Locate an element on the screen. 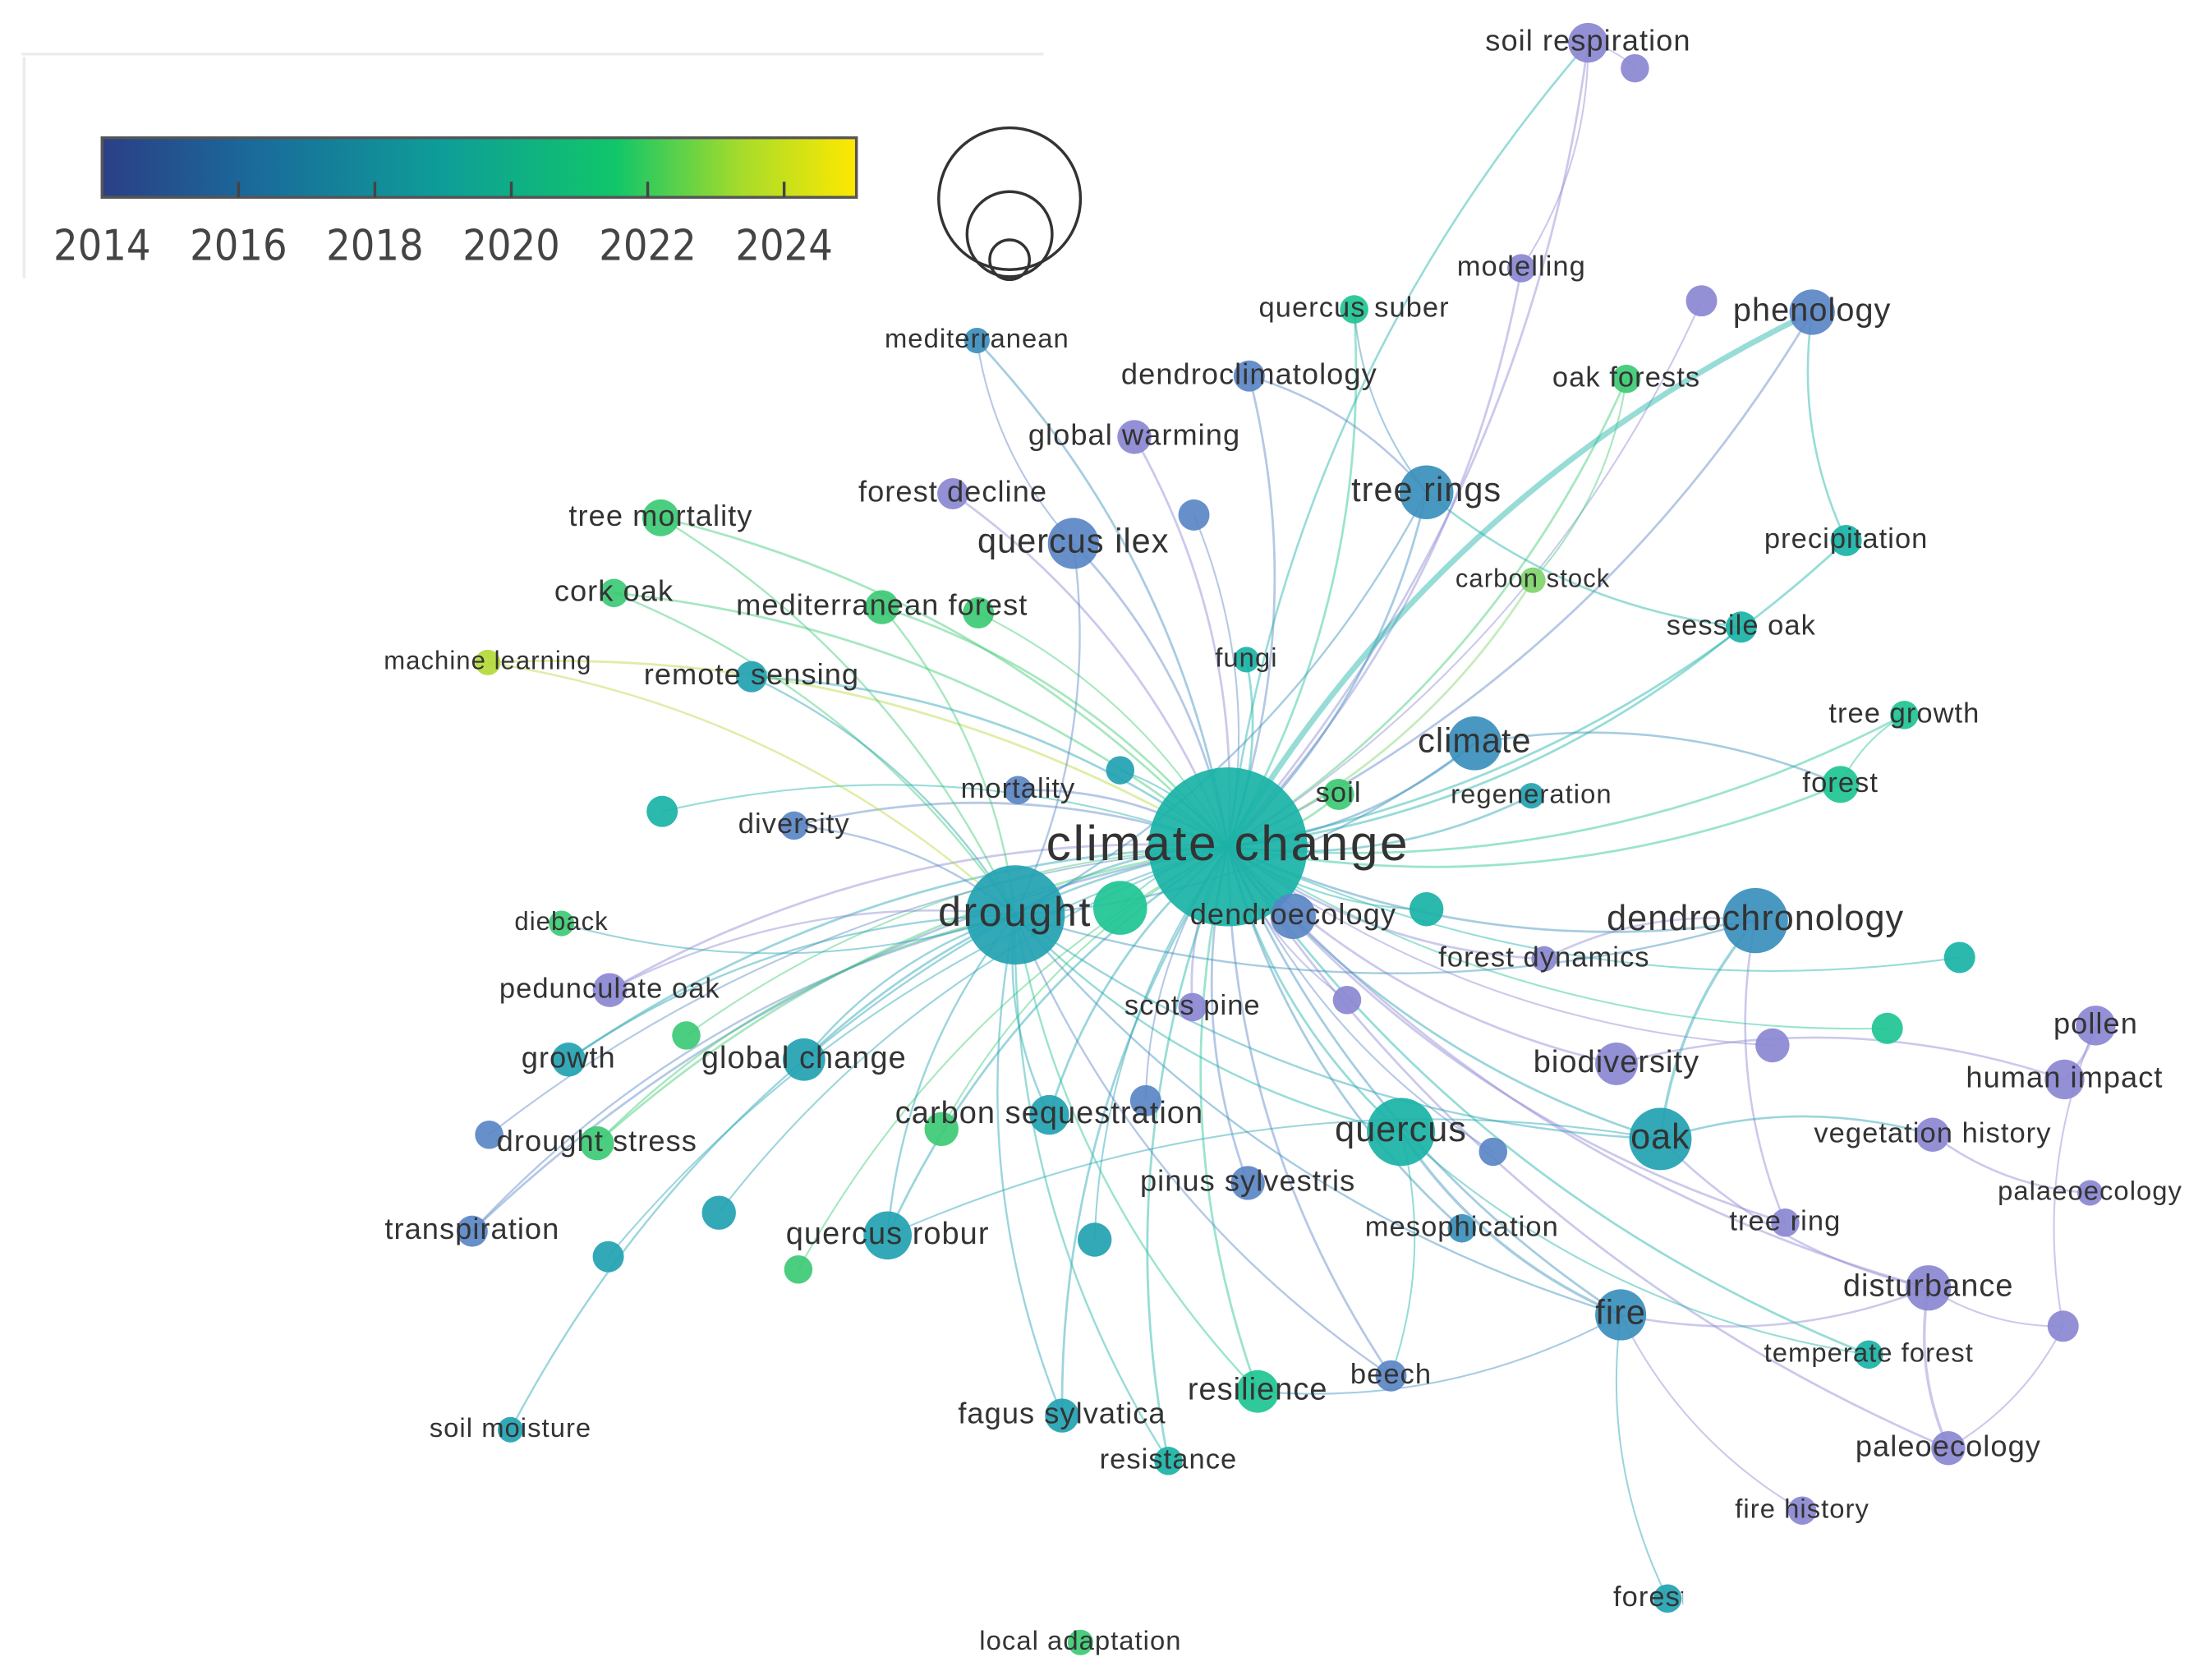 The image size is (2212, 1671). tick-label: 2016 is located at coordinates (238, 245).